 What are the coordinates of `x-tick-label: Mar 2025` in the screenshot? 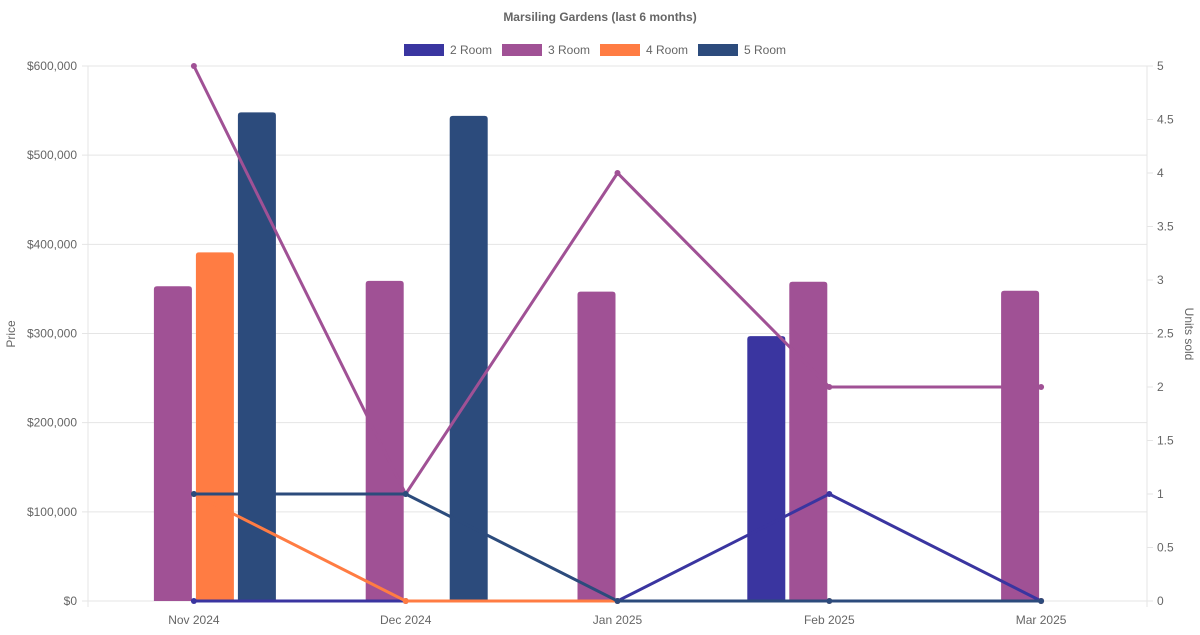 It's located at (1041, 620).